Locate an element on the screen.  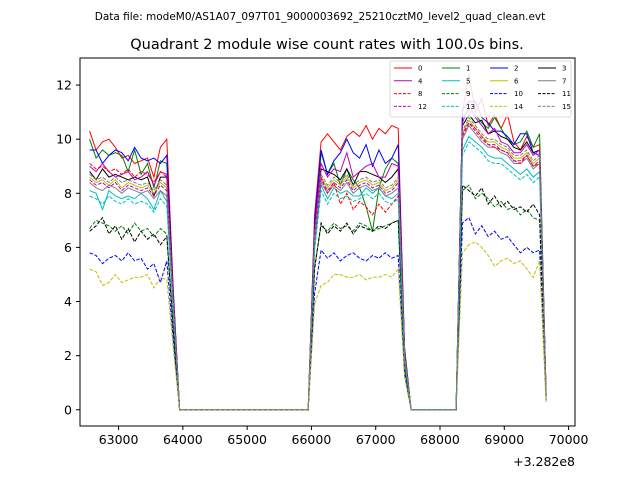
legend-label-9: 9 is located at coordinates (468, 94).